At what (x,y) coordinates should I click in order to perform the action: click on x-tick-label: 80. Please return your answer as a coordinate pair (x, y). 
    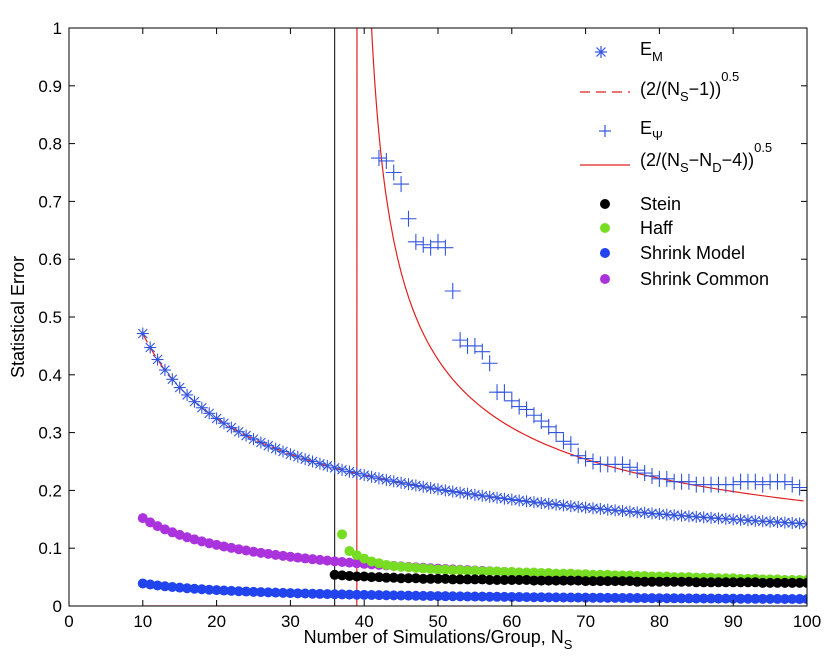
    Looking at the image, I should click on (659, 621).